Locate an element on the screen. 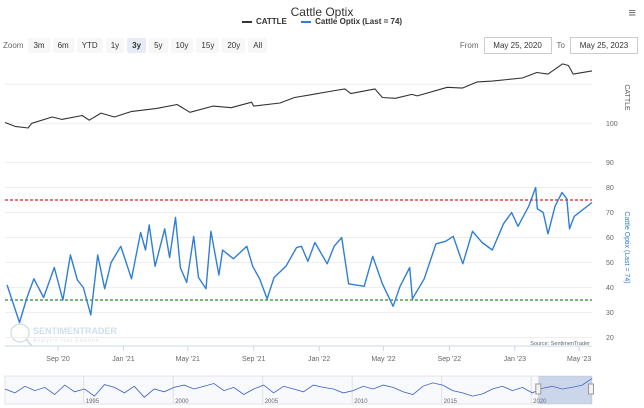 Image resolution: width=644 pixels, height=408 pixels. zoom-bar: Zoom 3m 6m YTD 1y 3y 5y 10y 15y 20y All is located at coordinates (135, 45).